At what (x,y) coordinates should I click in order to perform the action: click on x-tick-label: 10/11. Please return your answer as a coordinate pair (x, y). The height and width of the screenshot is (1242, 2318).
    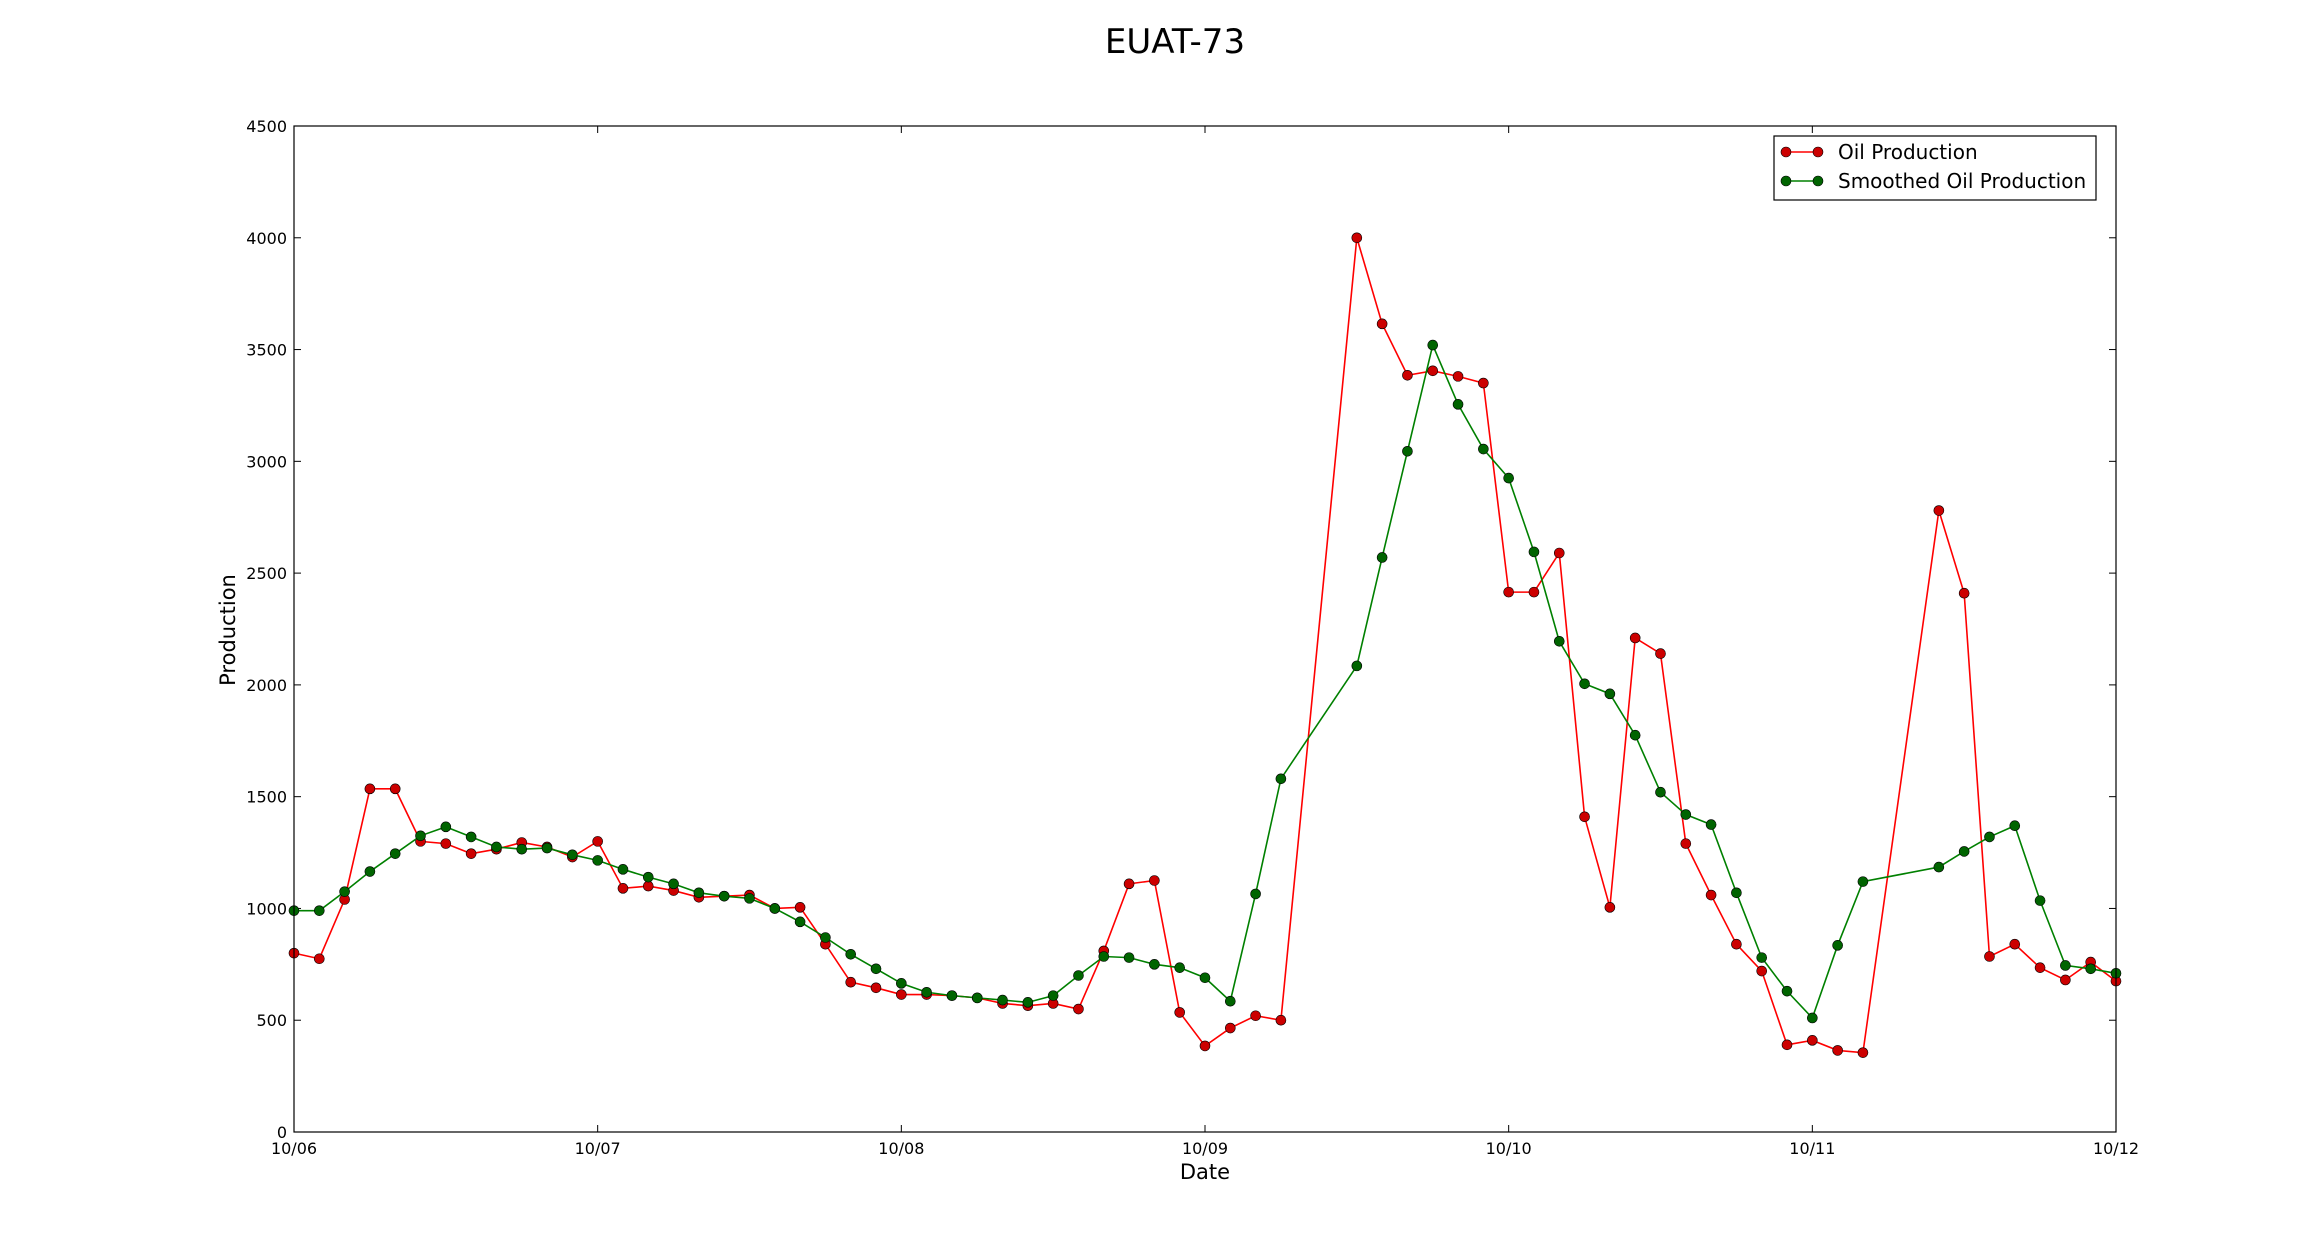
    Looking at the image, I should click on (1812, 1148).